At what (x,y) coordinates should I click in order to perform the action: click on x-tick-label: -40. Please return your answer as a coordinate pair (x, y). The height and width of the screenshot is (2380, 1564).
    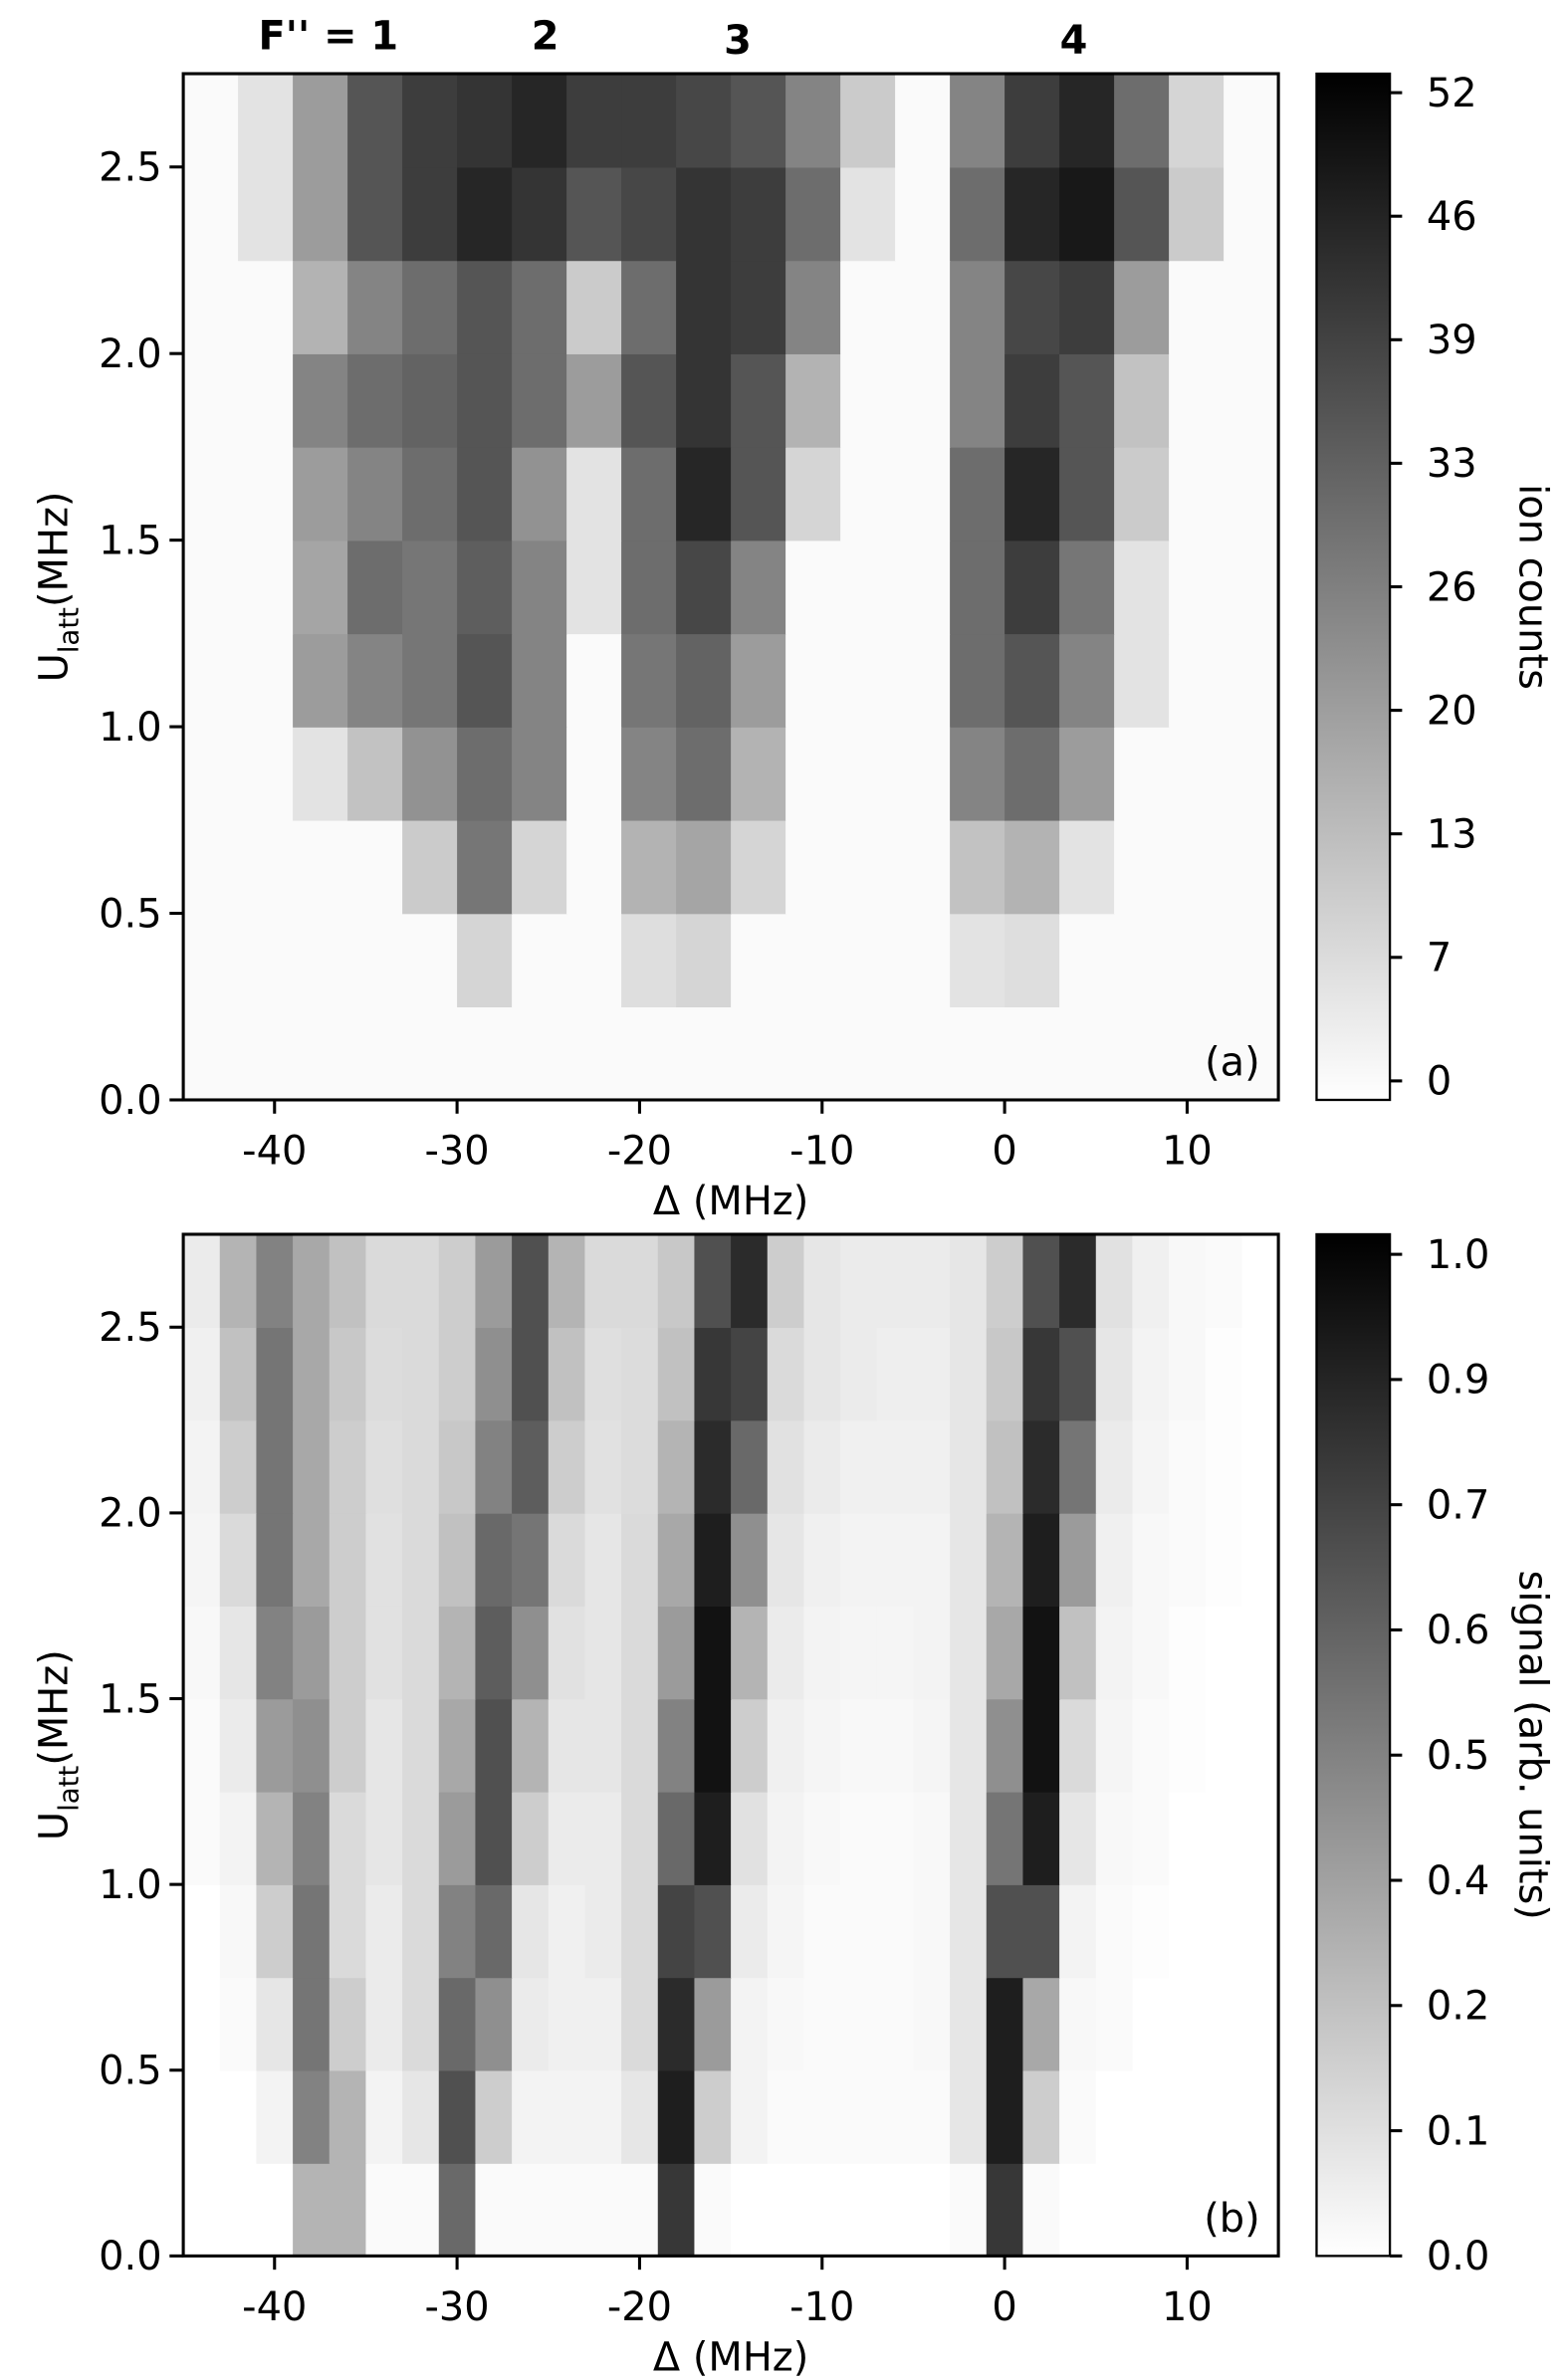
    Looking at the image, I should click on (274, 1151).